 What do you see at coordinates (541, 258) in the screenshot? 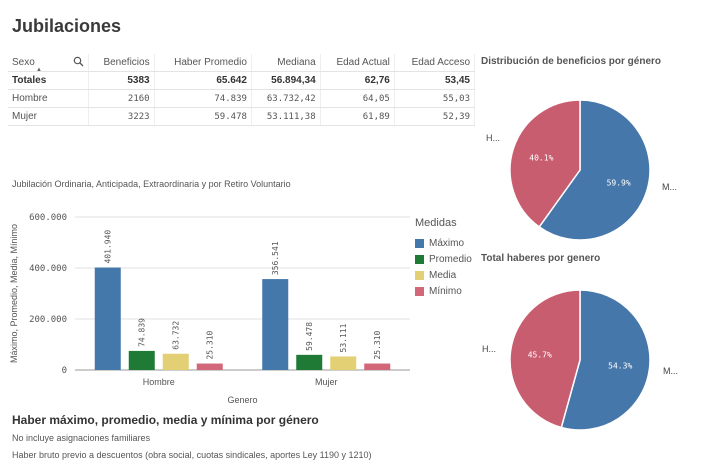
I see `pie2-title: Total haberes por genero` at bounding box center [541, 258].